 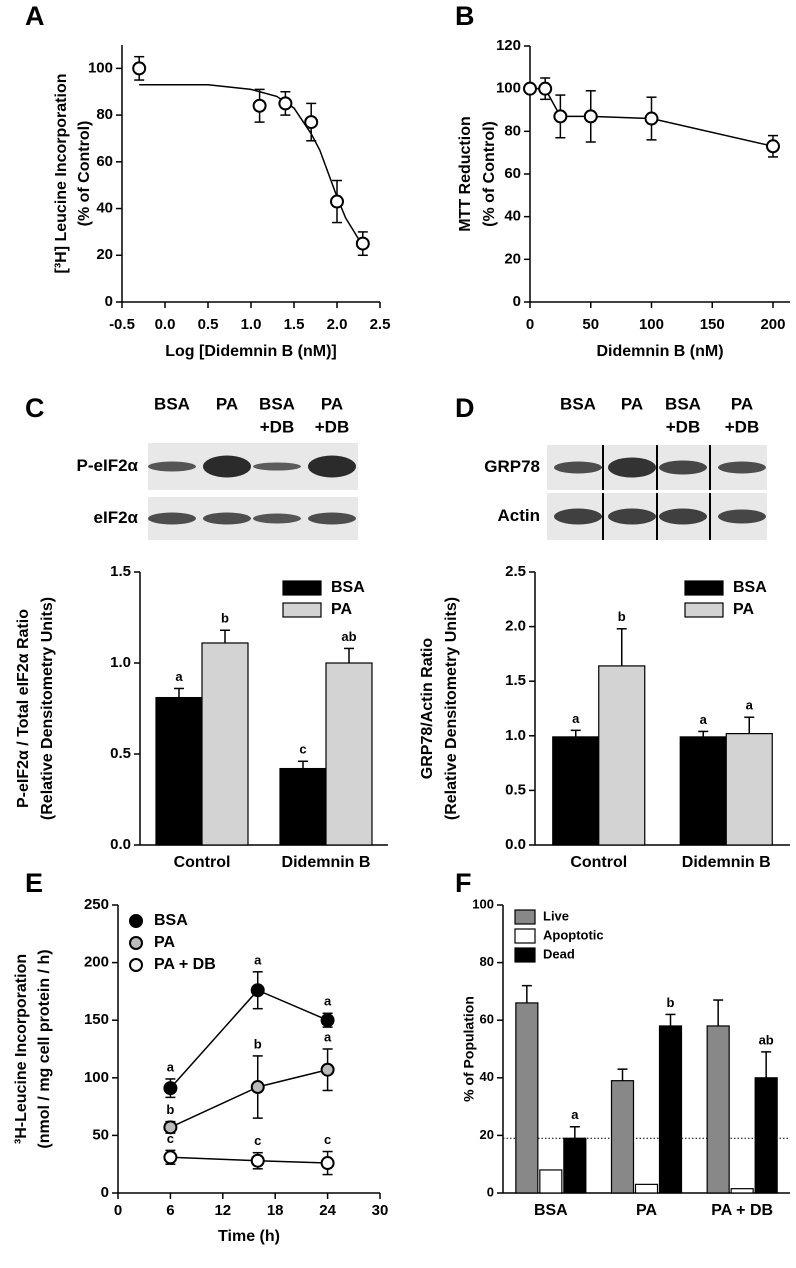 What do you see at coordinates (646, 1210) in the screenshot?
I see `x-tick-label: PA` at bounding box center [646, 1210].